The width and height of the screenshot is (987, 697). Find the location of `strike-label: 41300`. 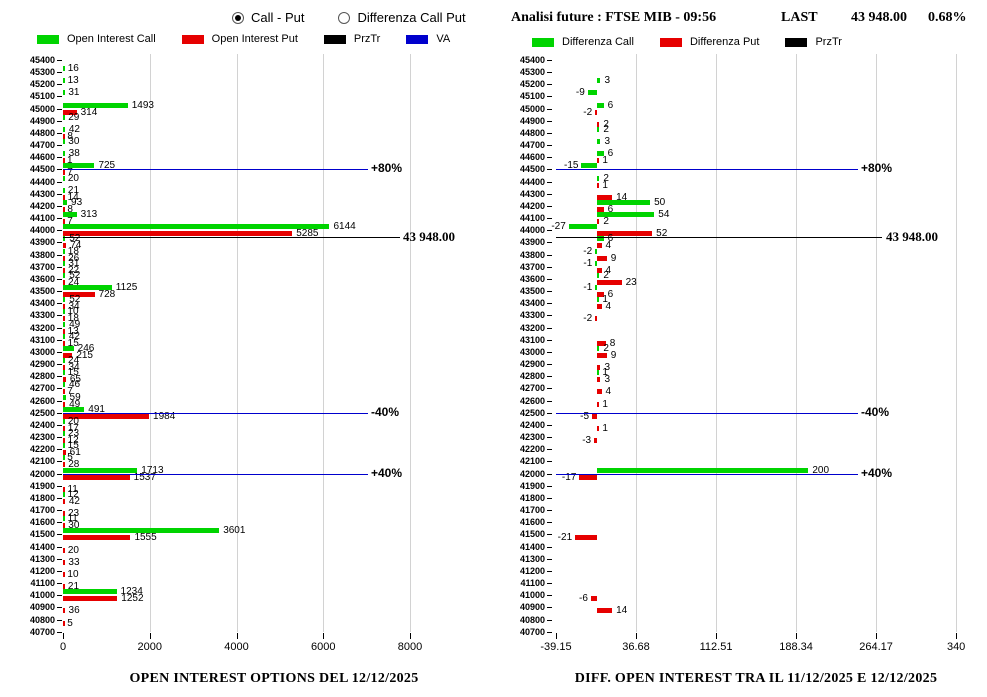

strike-label: 41300 is located at coordinates (532, 558).